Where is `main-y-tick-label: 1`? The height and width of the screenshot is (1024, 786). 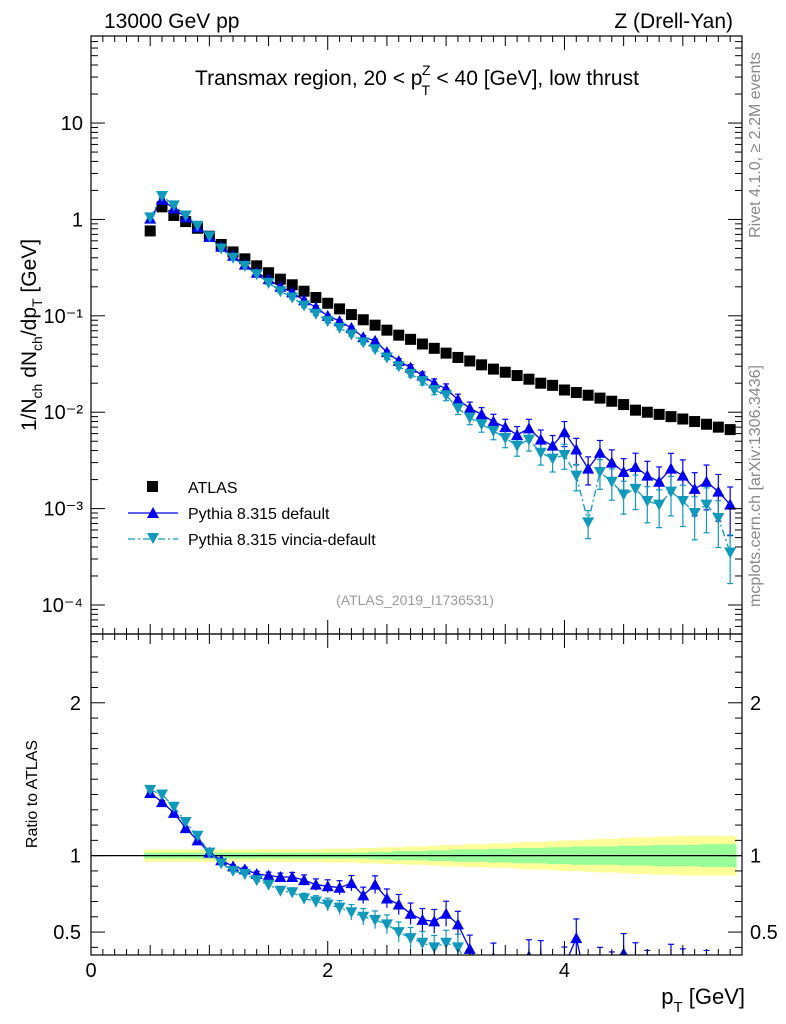 main-y-tick-label: 1 is located at coordinates (77, 220).